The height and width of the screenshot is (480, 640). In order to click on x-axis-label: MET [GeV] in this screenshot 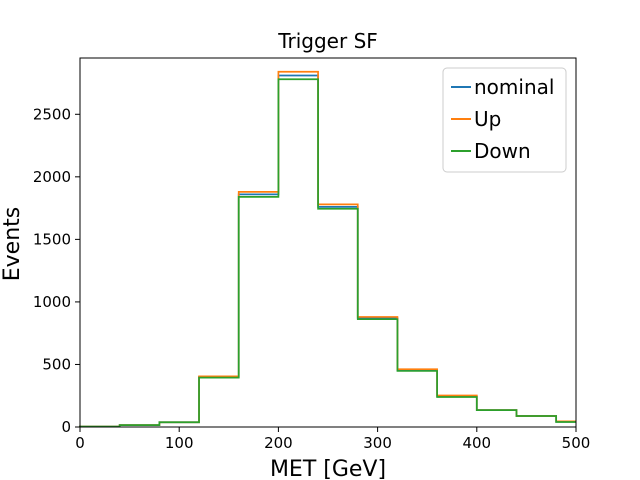, I will do `click(328, 468)`.